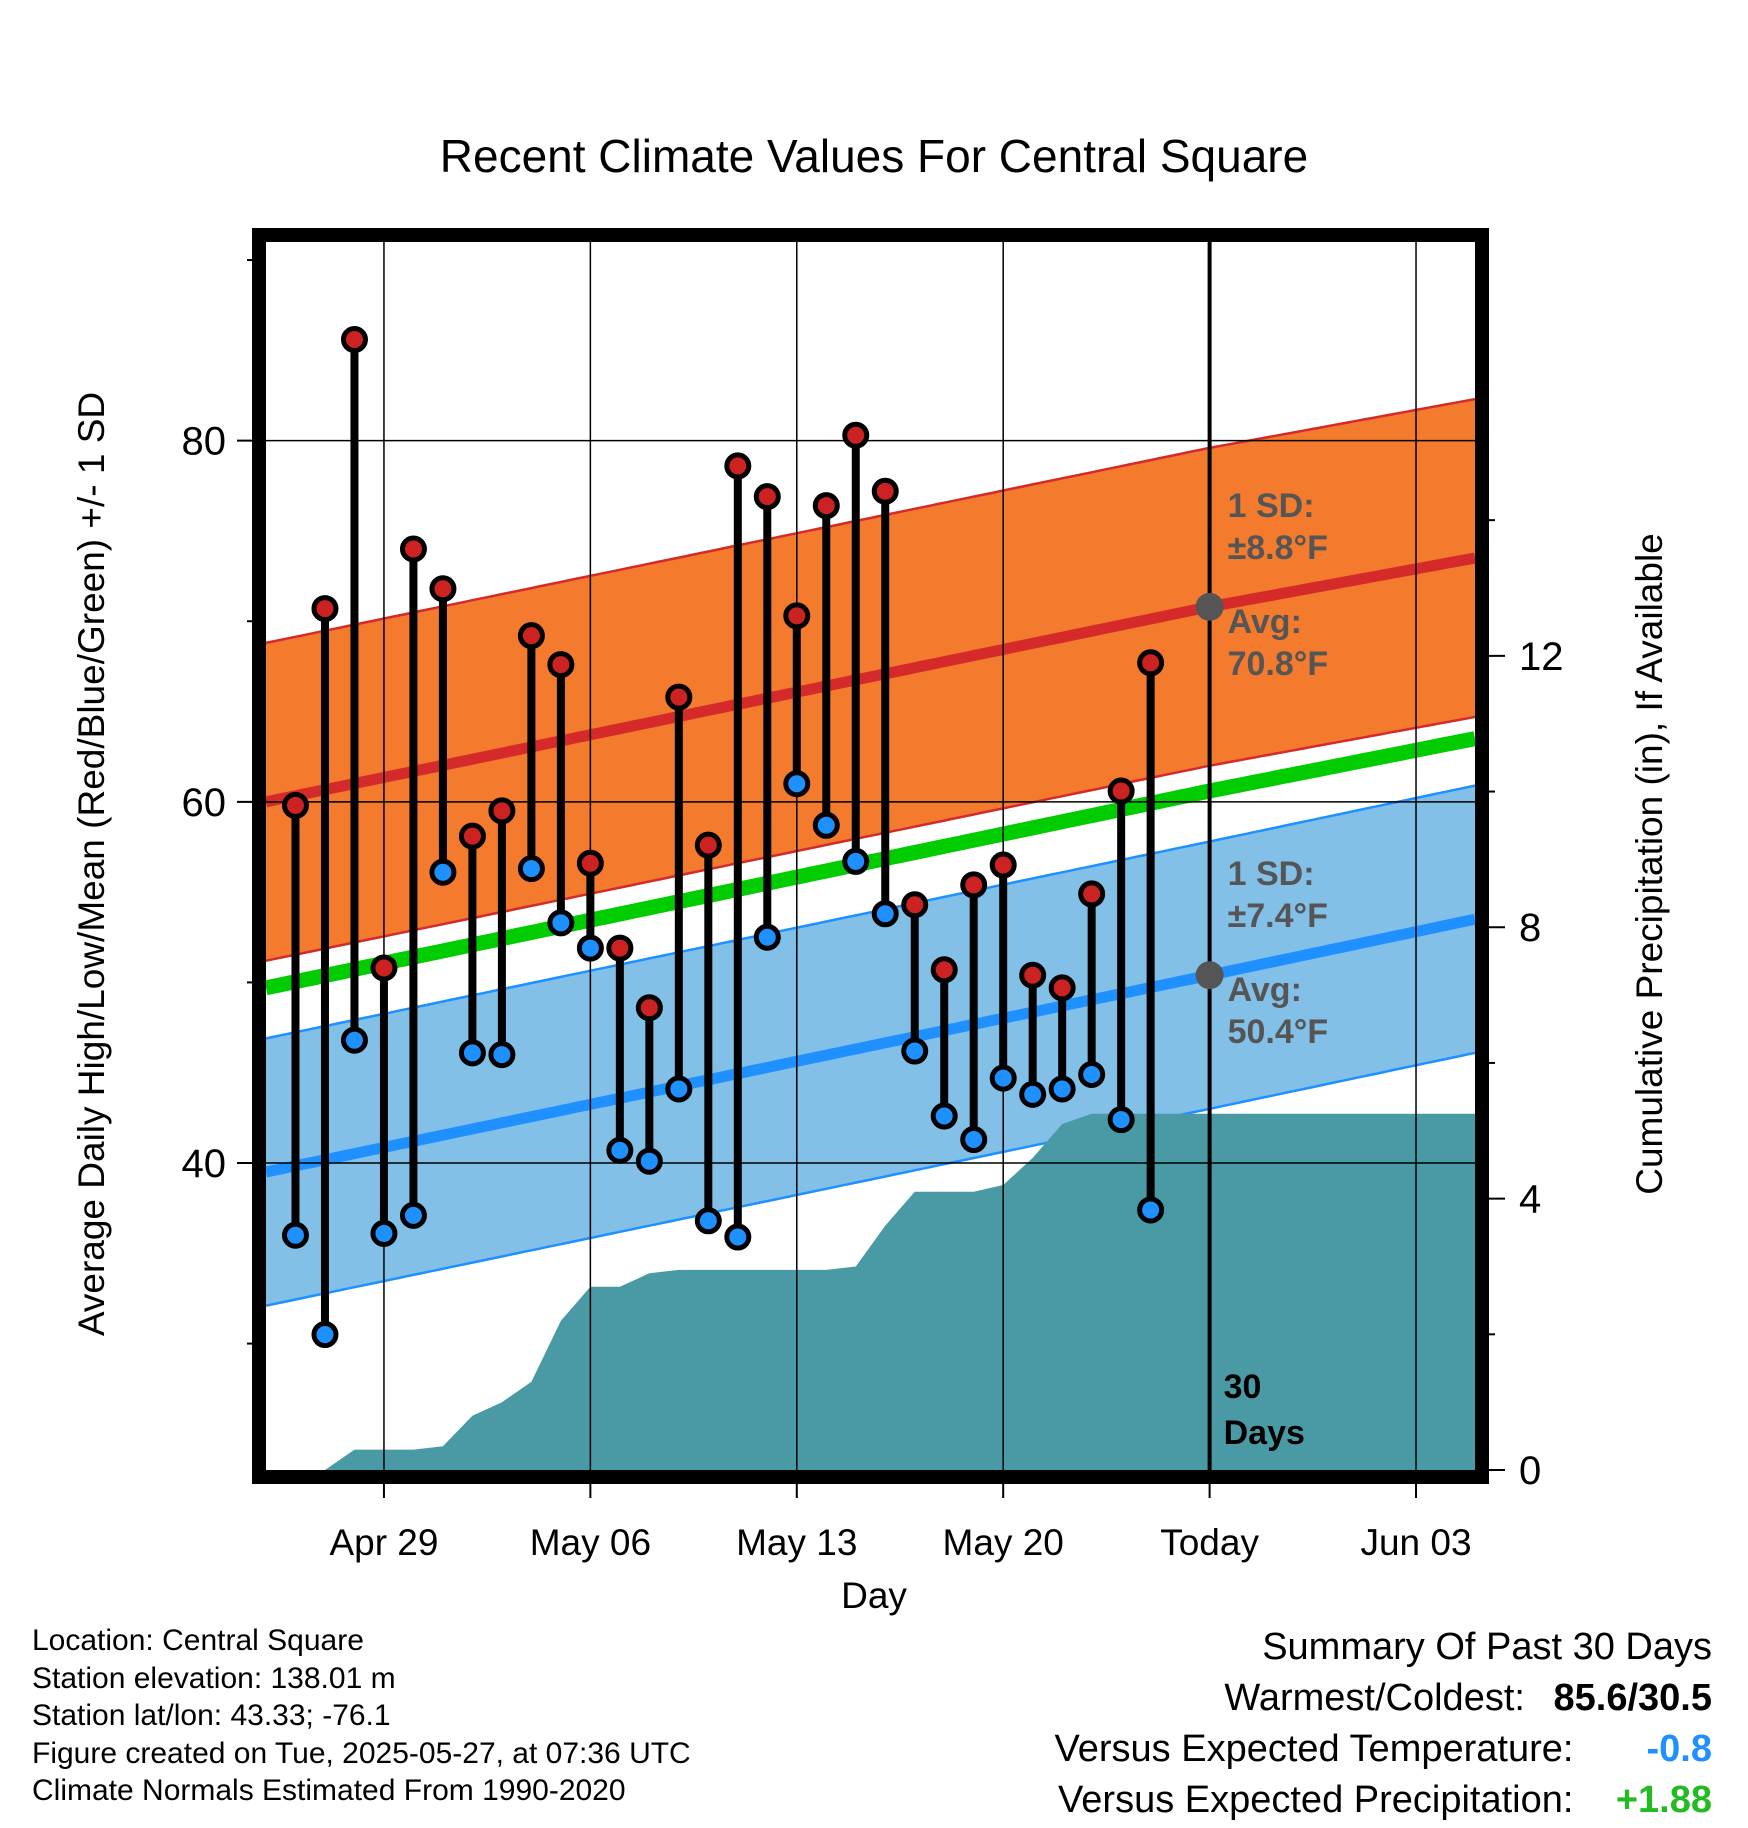  What do you see at coordinates (870, 1045) in the screenshot?
I see `low-normal-line` at bounding box center [870, 1045].